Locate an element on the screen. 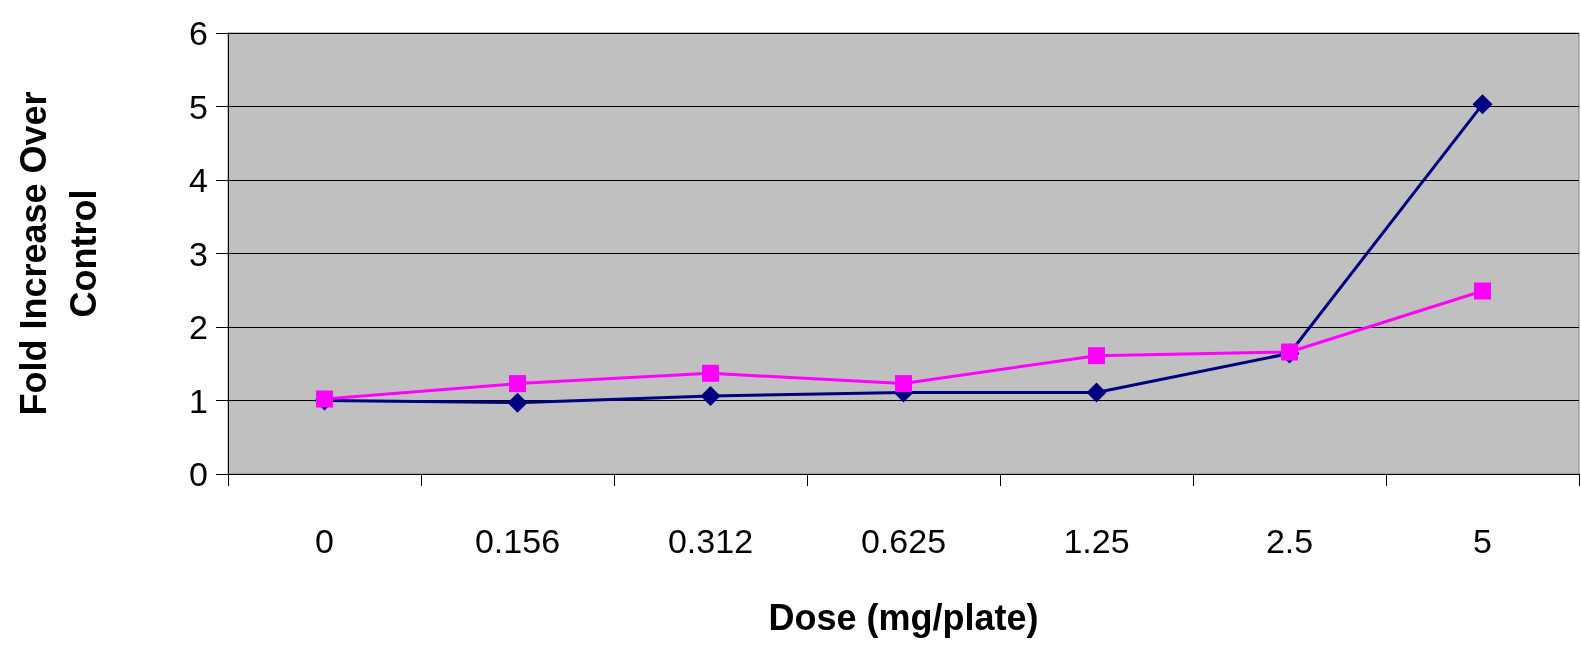  y-tick-label: 3 is located at coordinates (198, 253).